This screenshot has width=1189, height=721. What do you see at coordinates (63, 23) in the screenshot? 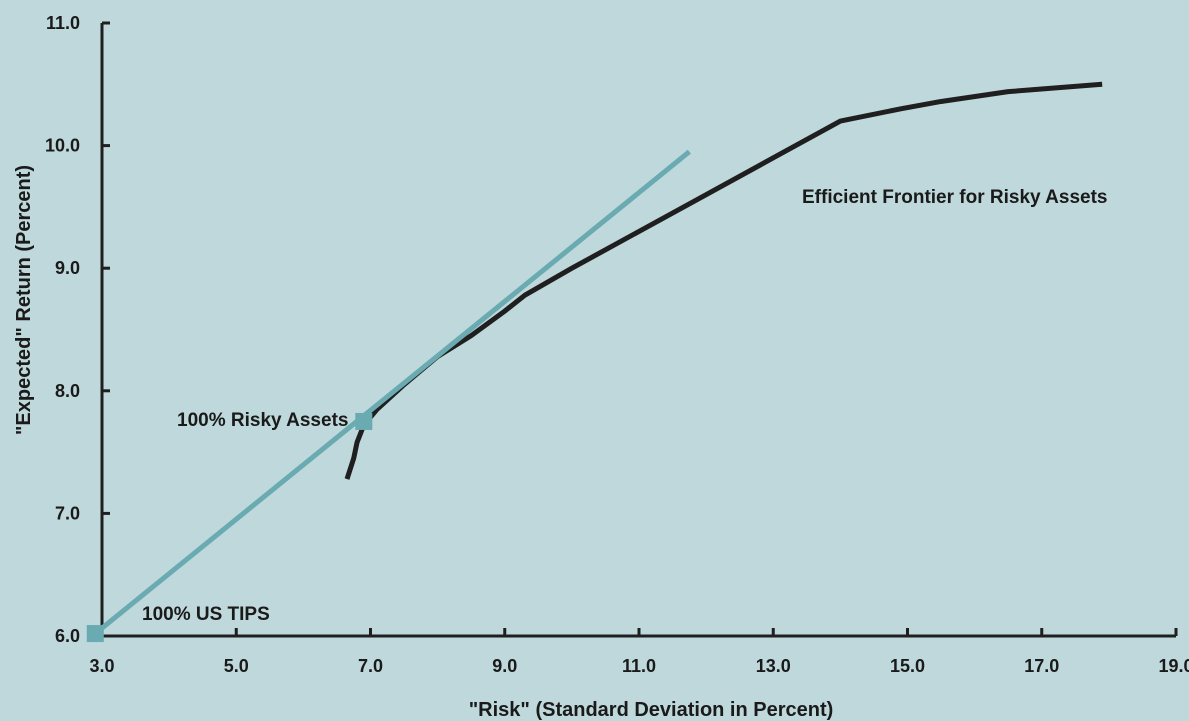
I see `y-tick-label: 11.0` at bounding box center [63, 23].